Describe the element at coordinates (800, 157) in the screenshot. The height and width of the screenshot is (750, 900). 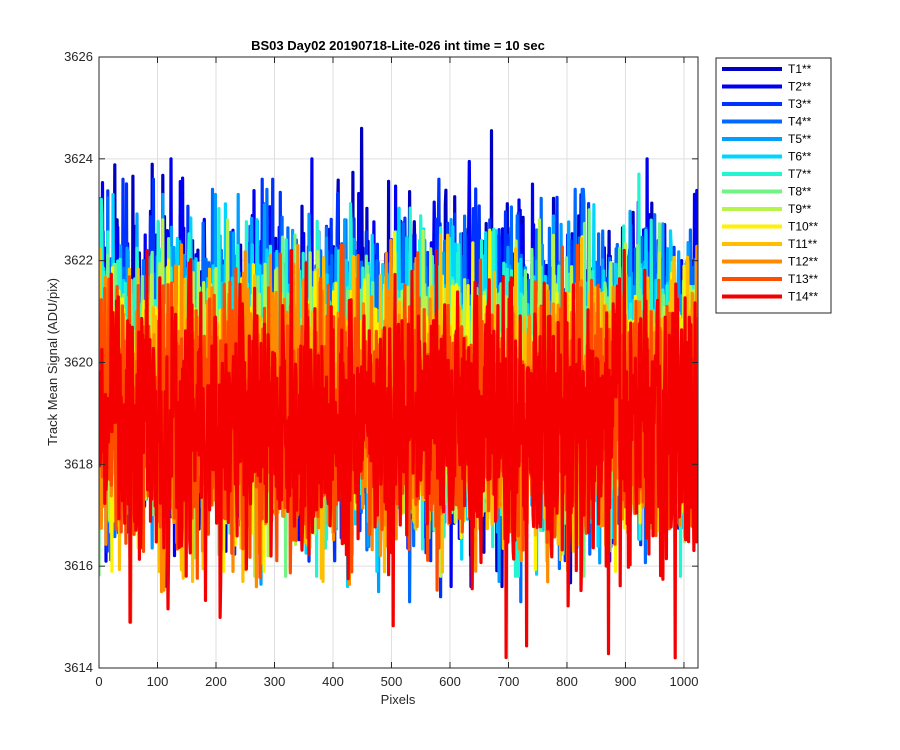
I see `legend-label-6: T6**` at that location.